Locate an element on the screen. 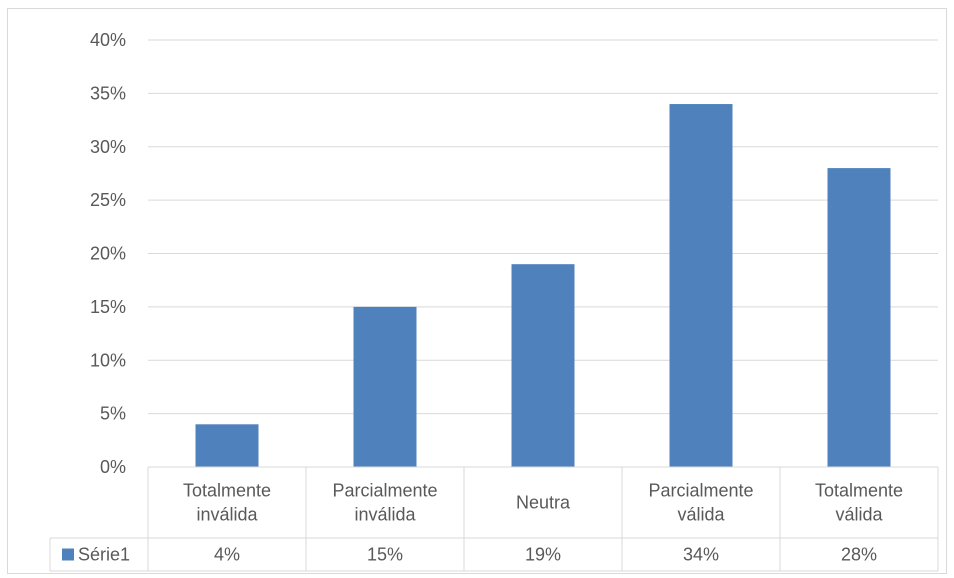 The image size is (954, 578). y-axis-tick-labels: 0% 5% 10% 15% 20% 25% 30% 35% 40% is located at coordinates (108, 253).